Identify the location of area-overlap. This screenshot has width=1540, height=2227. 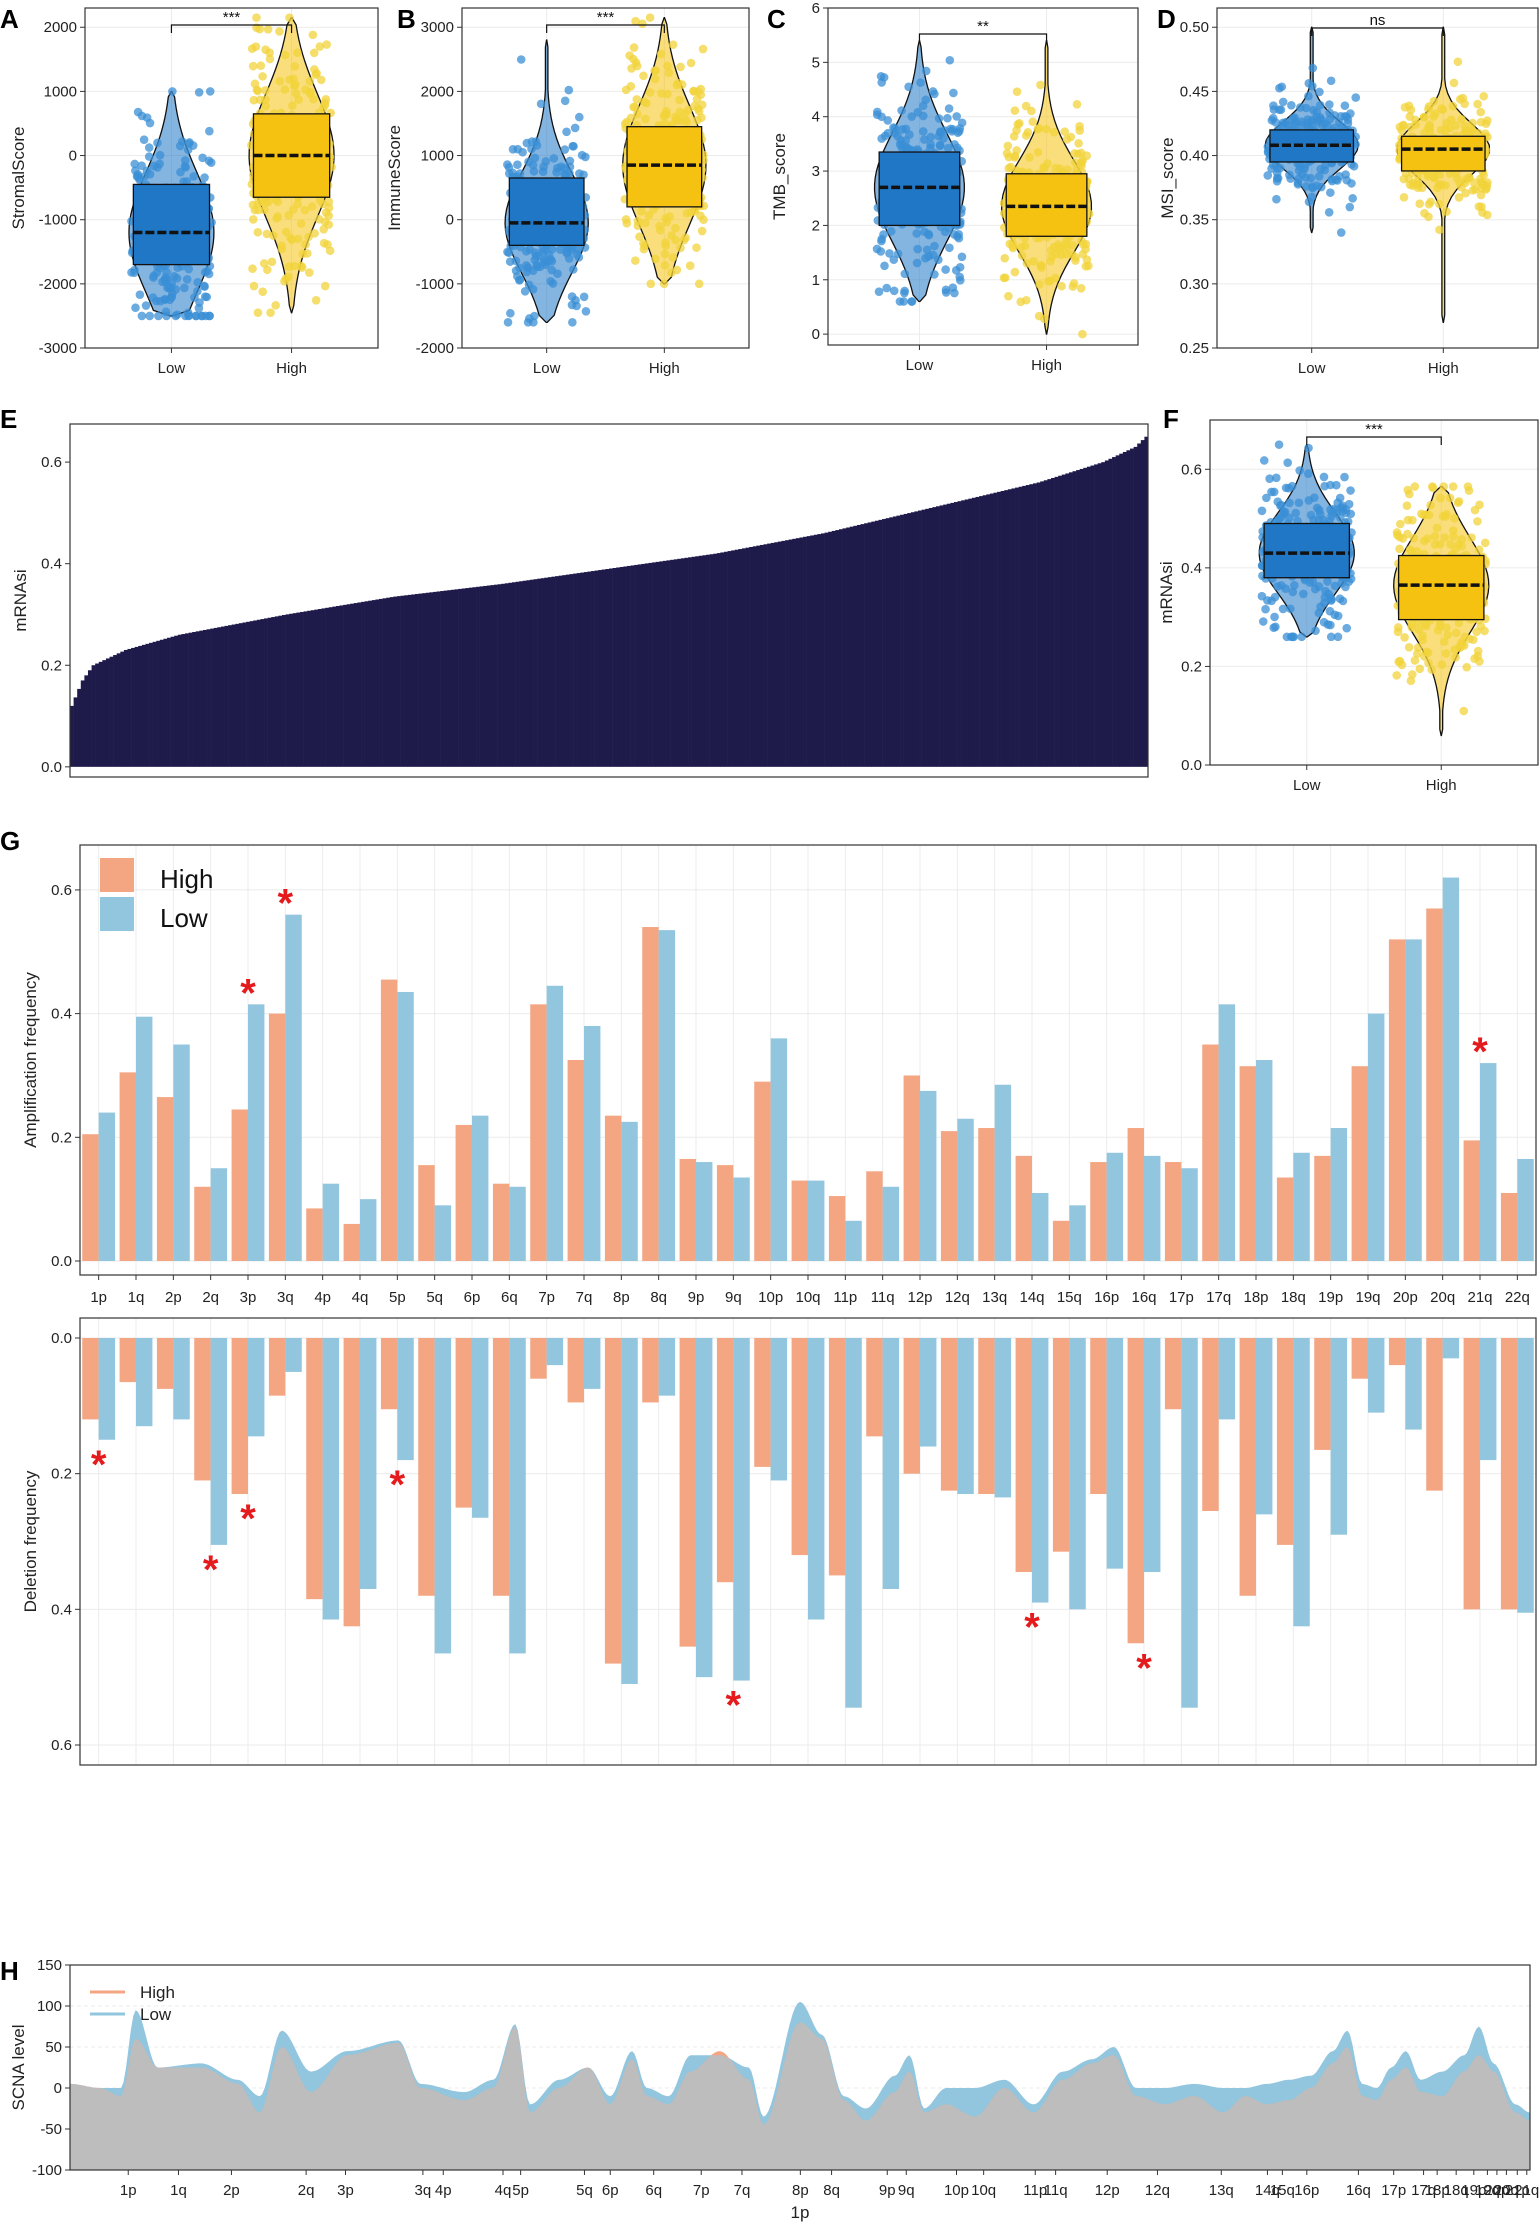
(800, 2096).